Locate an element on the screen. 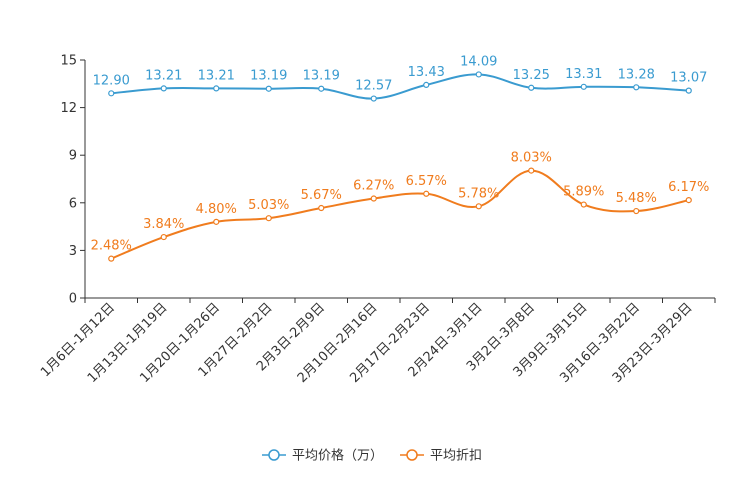 The image size is (744, 496). y-tick-label: 9 is located at coordinates (73, 156).